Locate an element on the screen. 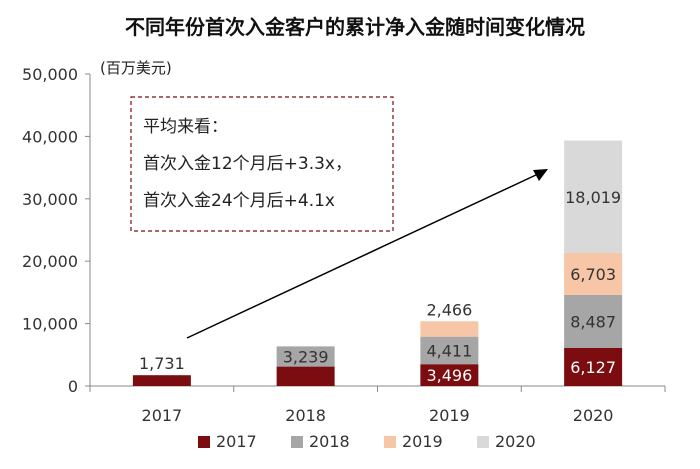 This screenshot has height=469, width=700. legend-label: 2019 is located at coordinates (422, 441).